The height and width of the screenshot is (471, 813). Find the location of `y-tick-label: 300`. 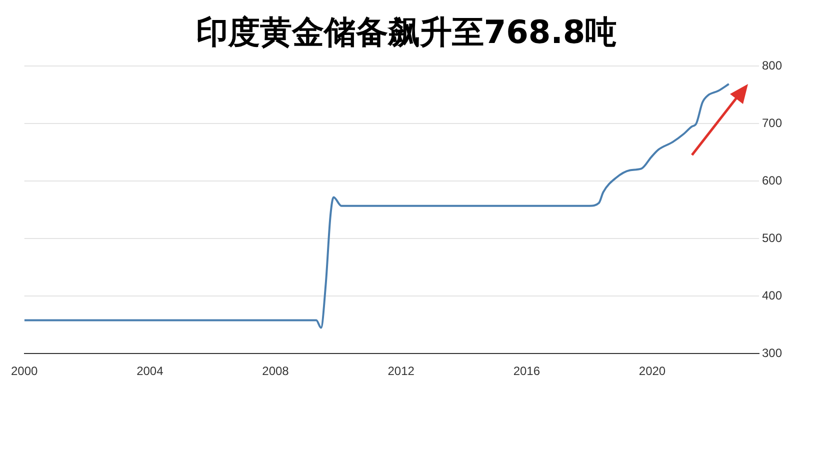

y-tick-label: 300 is located at coordinates (772, 353).